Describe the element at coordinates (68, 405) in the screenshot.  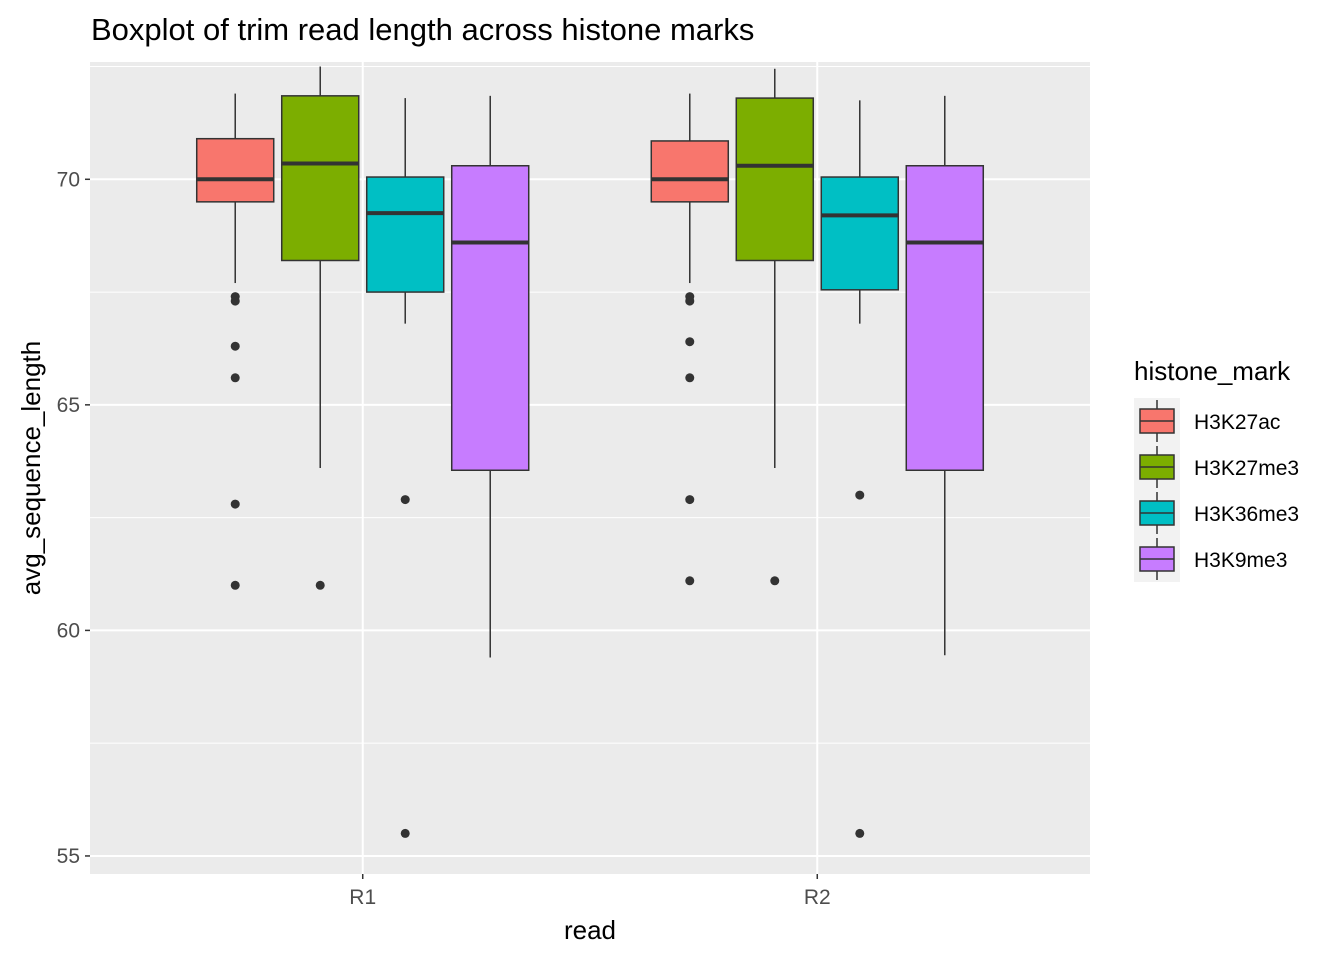
I see `y-tick-label: 65` at that location.